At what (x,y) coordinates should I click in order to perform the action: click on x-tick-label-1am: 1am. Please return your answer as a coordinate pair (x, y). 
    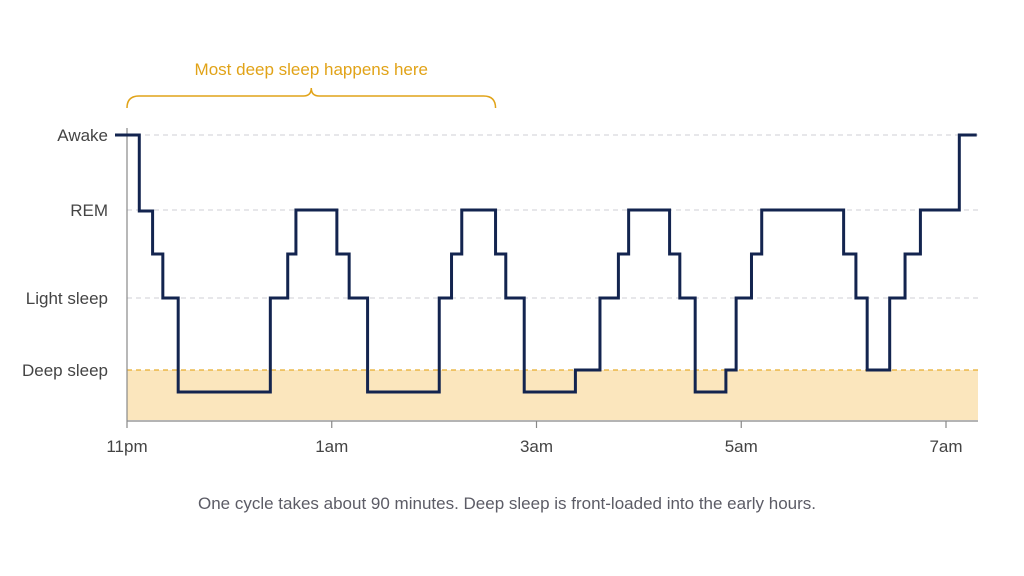
    Looking at the image, I should click on (331, 446).